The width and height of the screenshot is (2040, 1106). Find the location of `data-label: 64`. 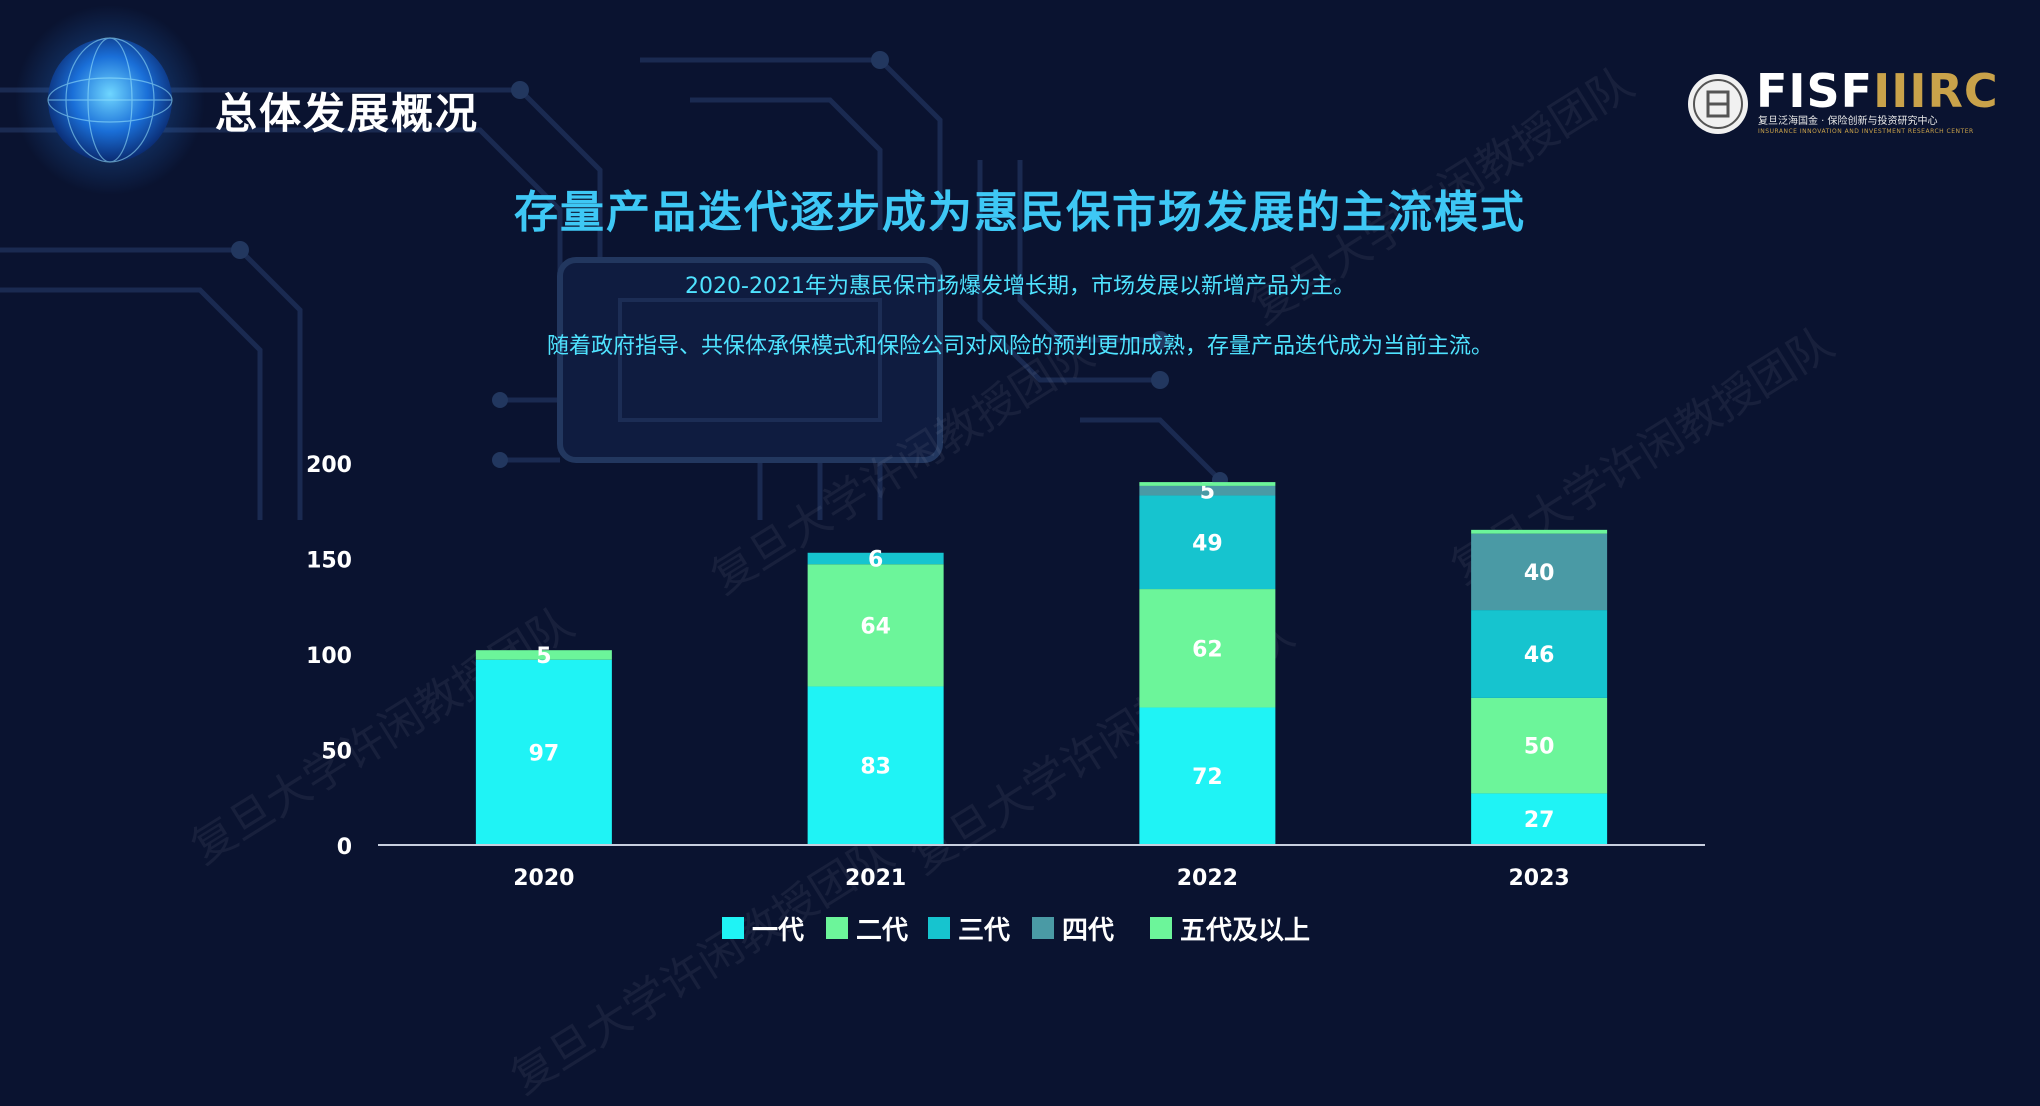

data-label: 64 is located at coordinates (875, 626).